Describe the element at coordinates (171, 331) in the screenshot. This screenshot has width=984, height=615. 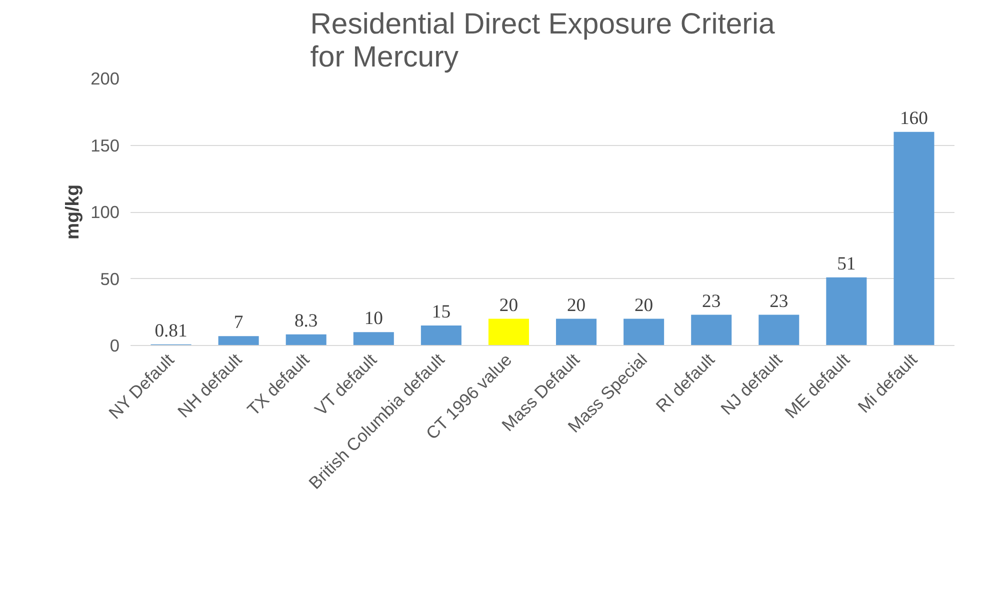
I see `data-label: 0.81` at that location.